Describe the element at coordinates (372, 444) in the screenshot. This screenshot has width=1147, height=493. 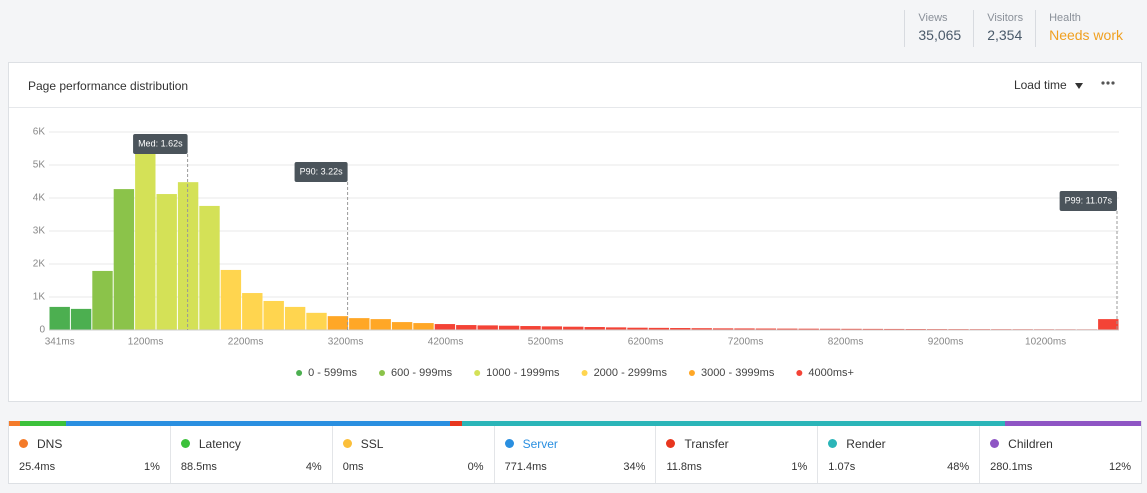
I see `breakdown-name: SSL` at that location.